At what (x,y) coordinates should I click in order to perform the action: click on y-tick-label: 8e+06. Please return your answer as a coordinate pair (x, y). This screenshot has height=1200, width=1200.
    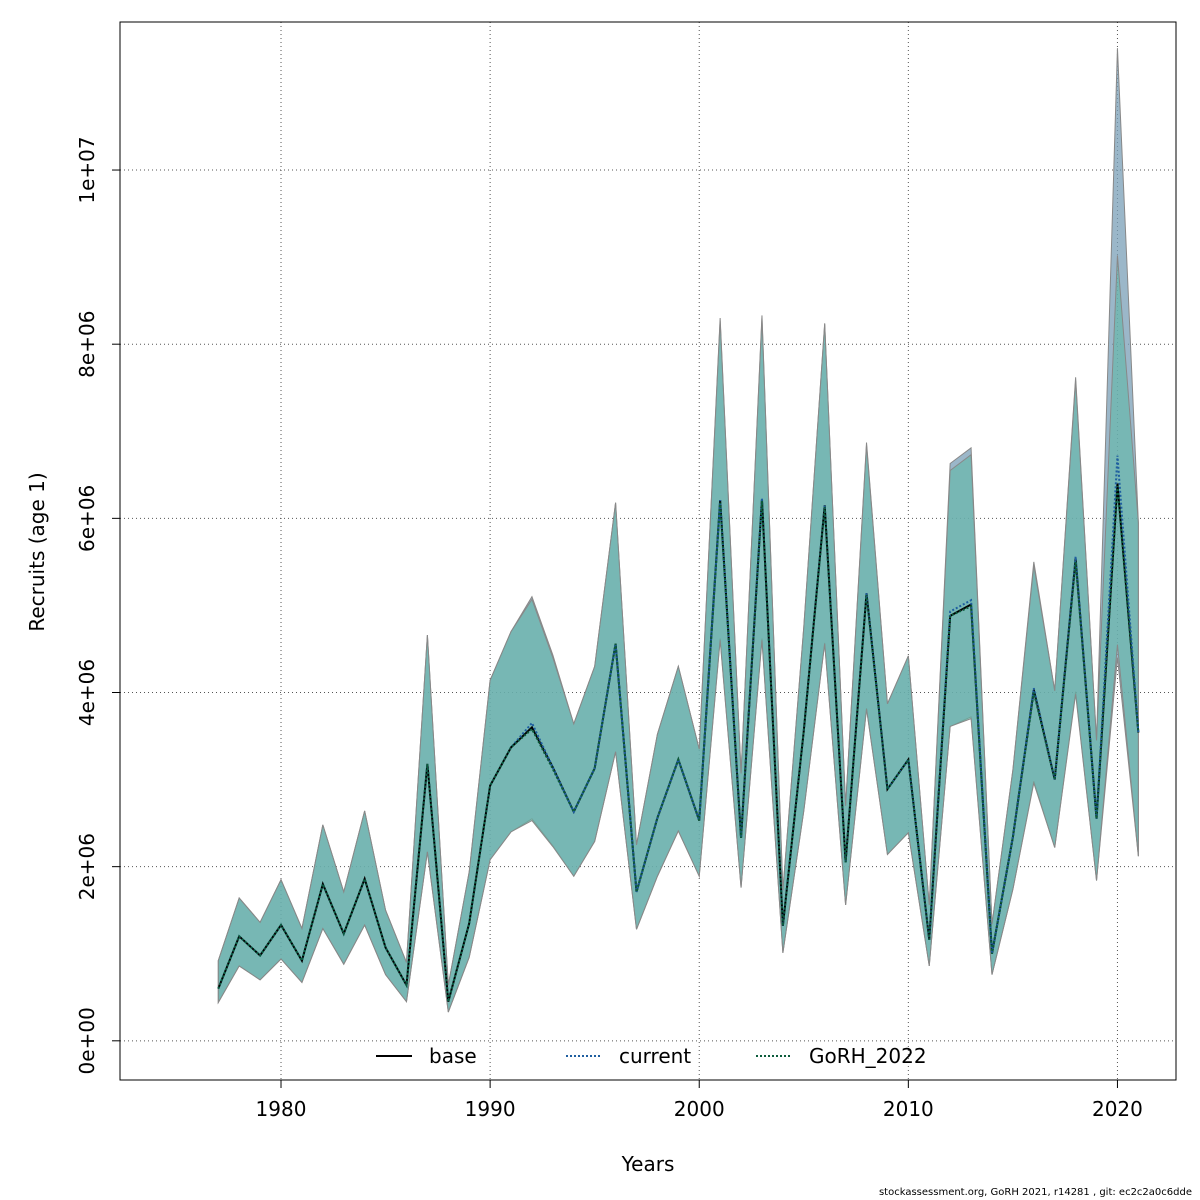
    Looking at the image, I should click on (87, 344).